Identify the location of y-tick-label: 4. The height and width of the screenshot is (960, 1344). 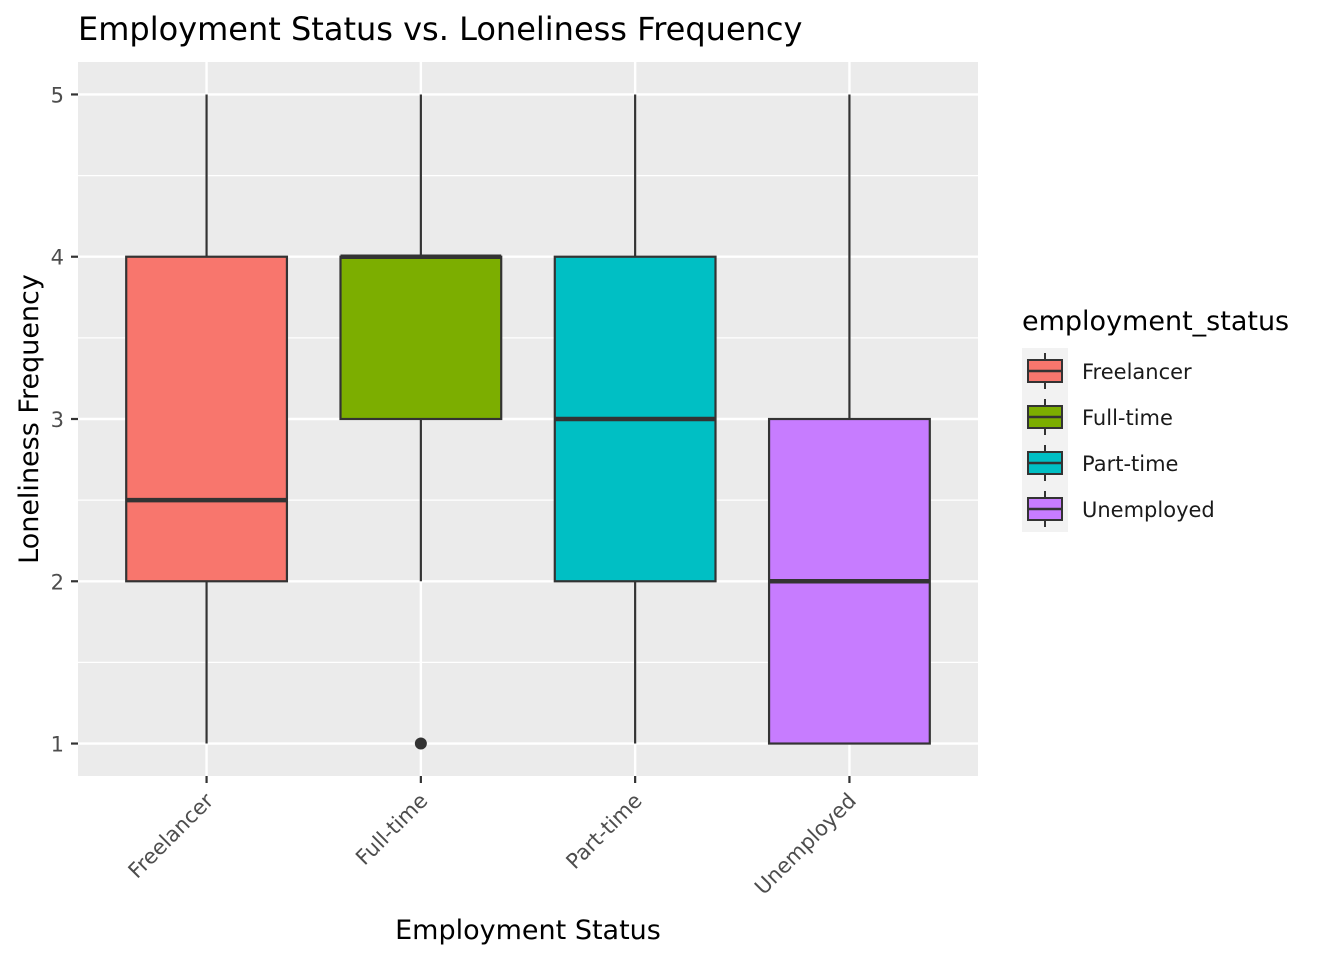
(57, 258).